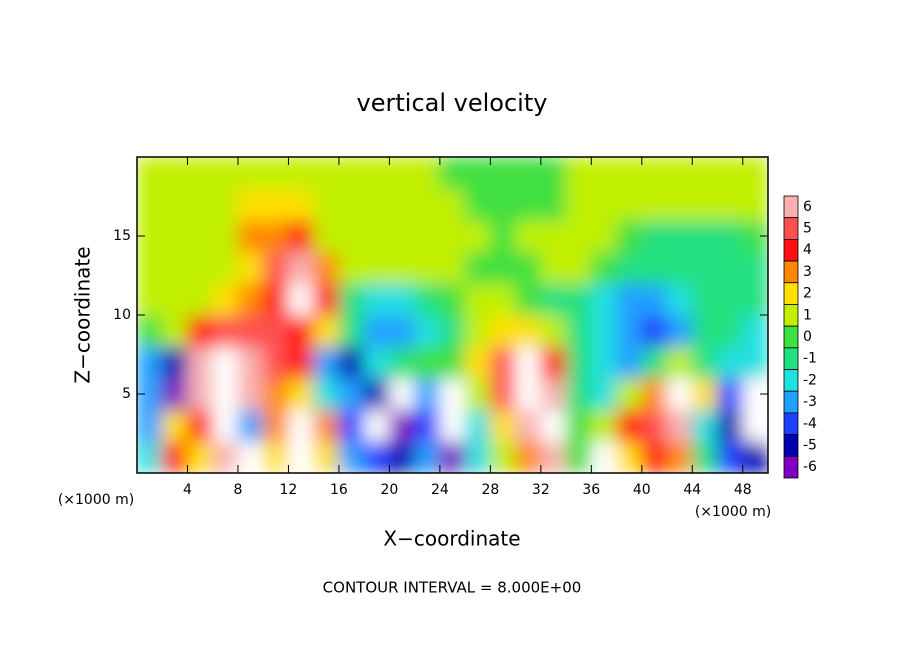  I want to click on x-tick-label: 16, so click(339, 490).